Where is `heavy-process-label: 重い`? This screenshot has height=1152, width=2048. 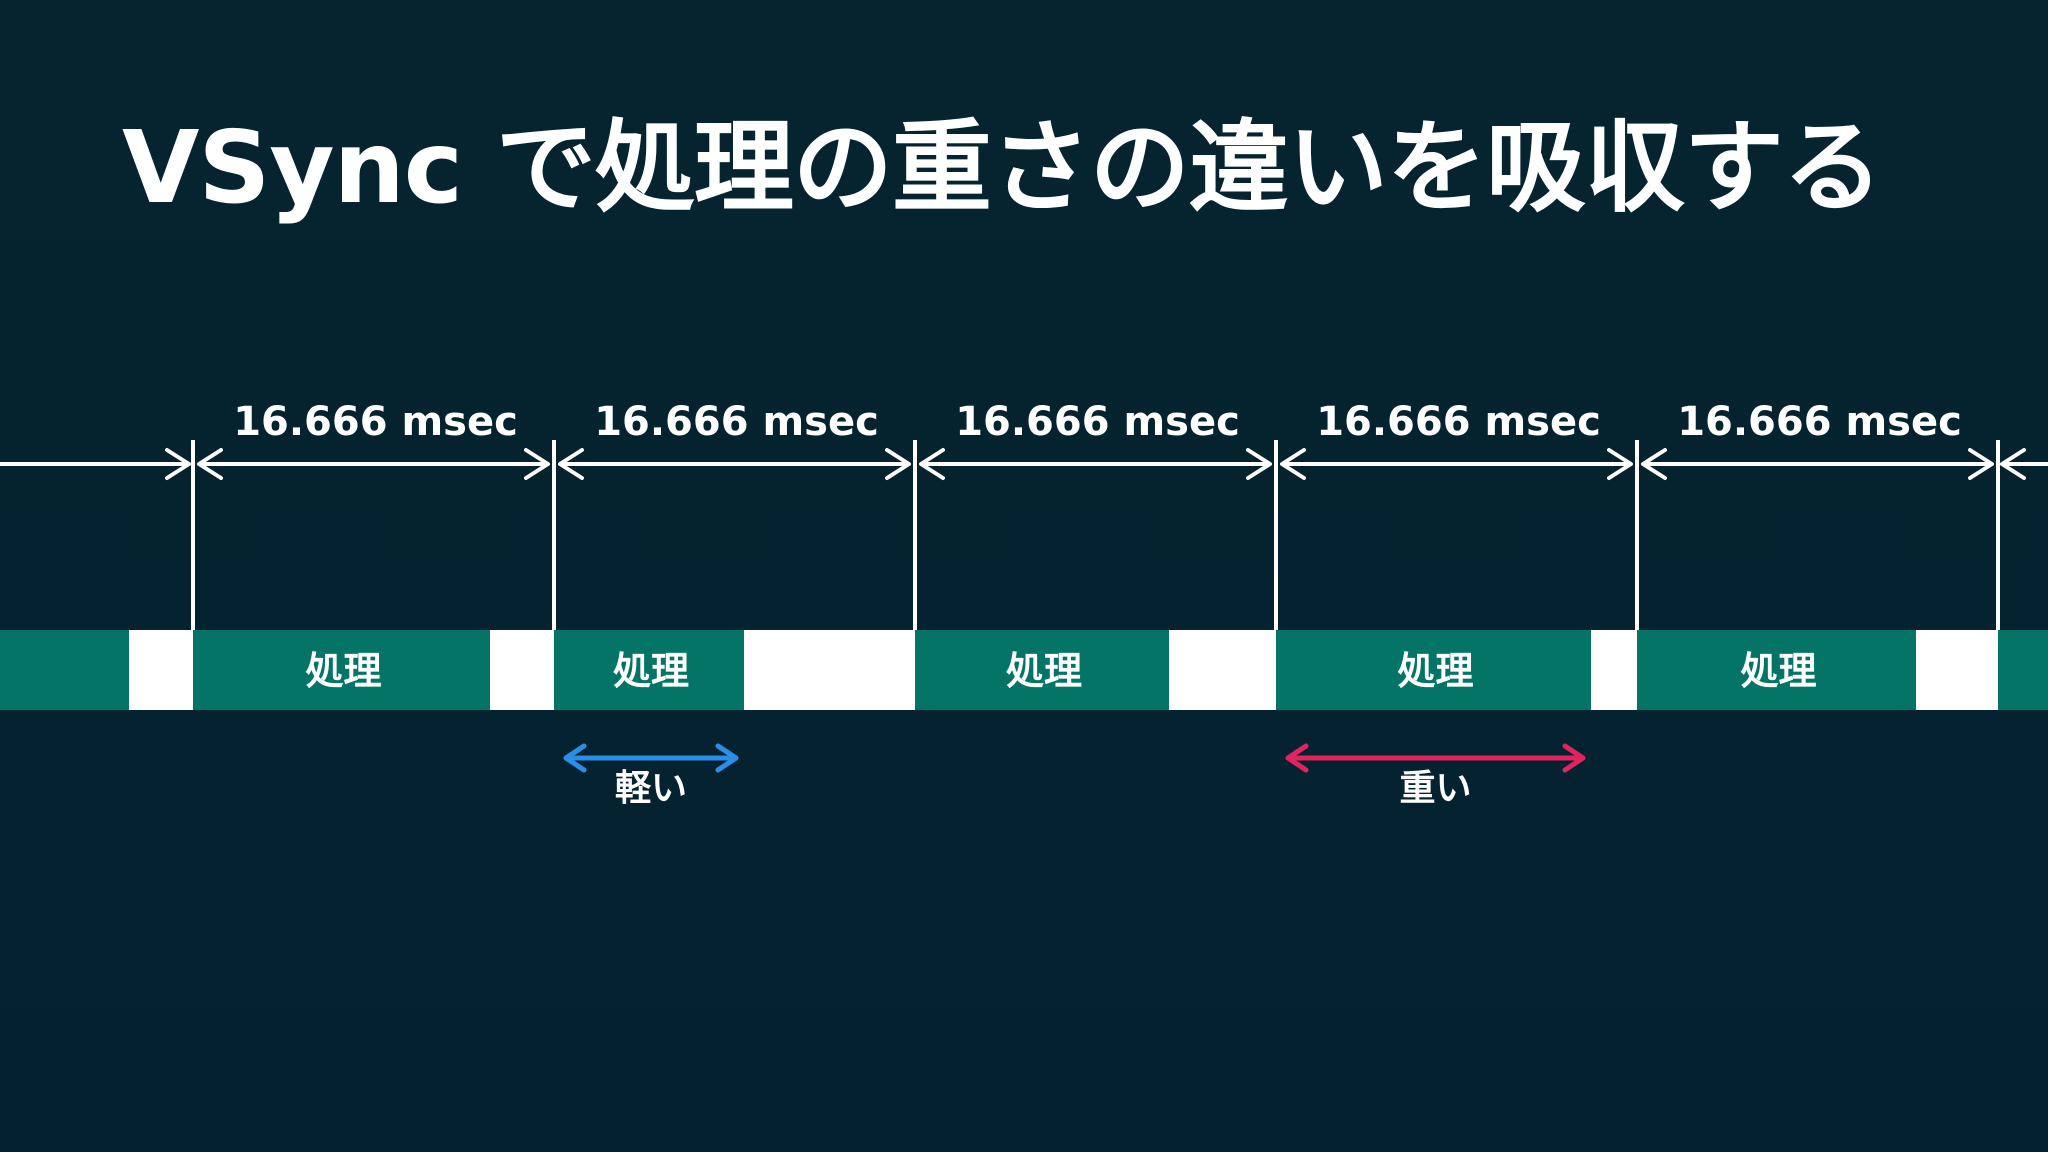
heavy-process-label: 重い is located at coordinates (1435, 788).